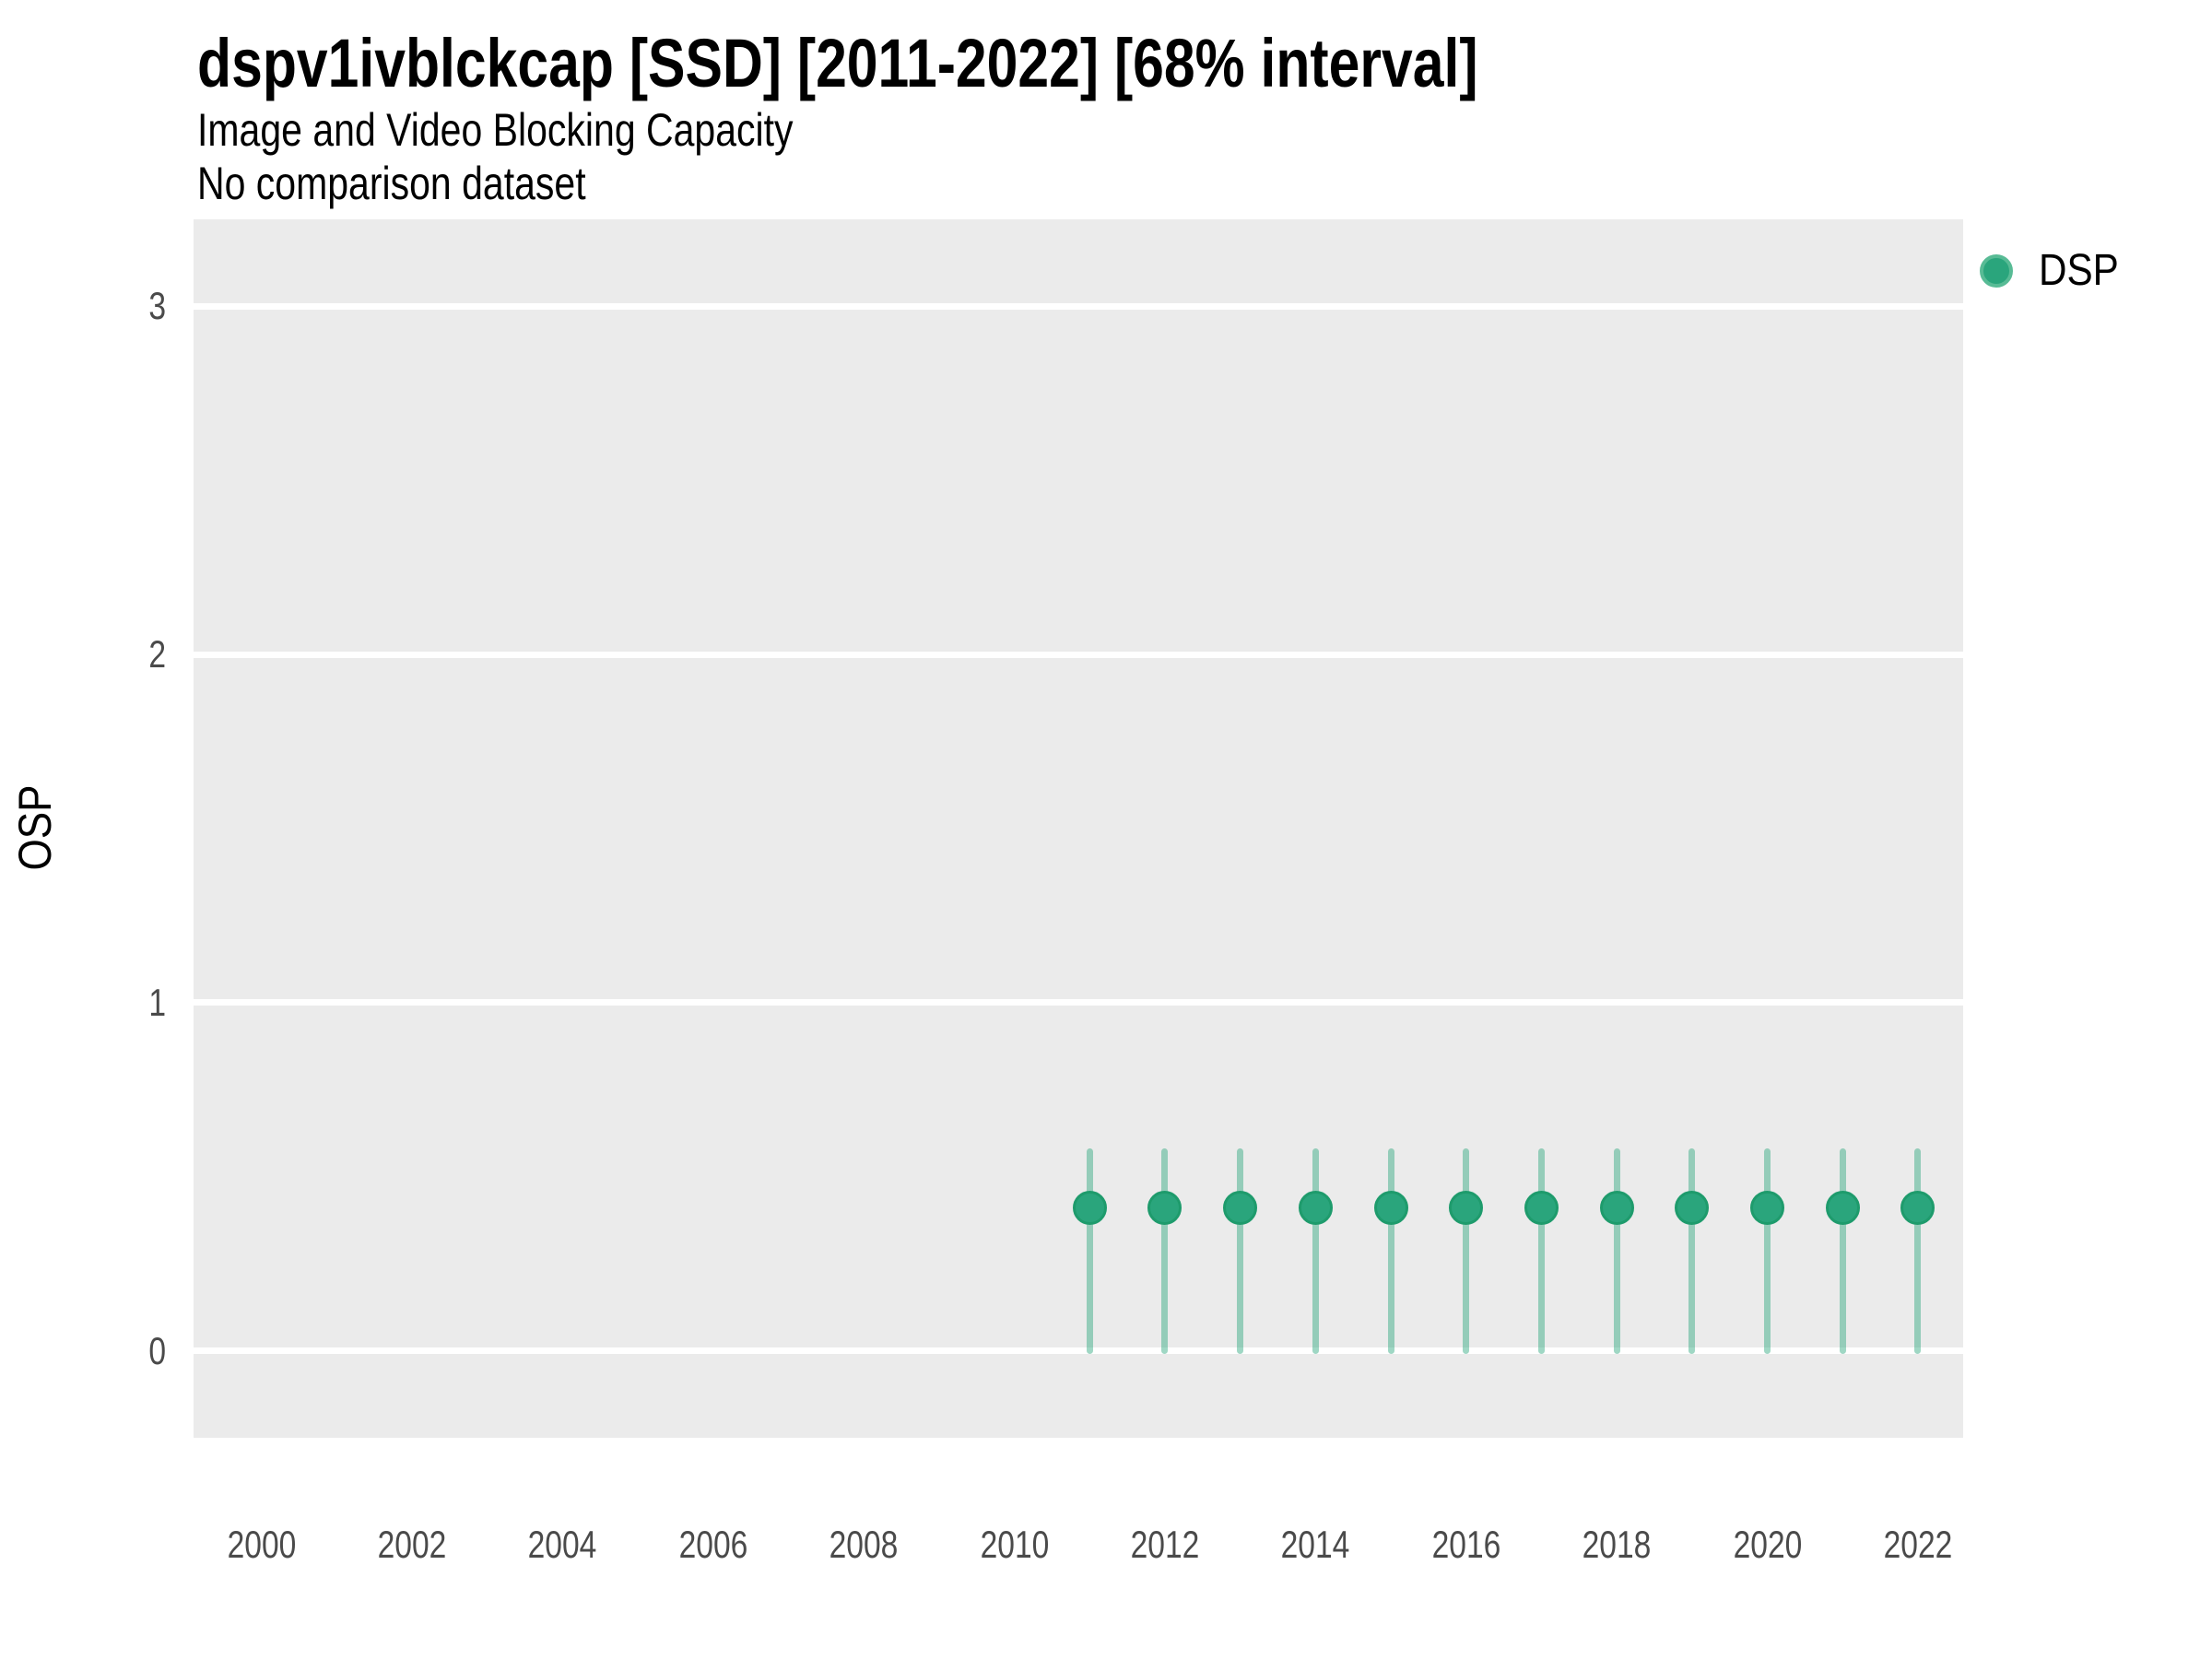 The image size is (2212, 1659). What do you see at coordinates (1918, 1251) in the screenshot?
I see `interval-bar-2022` at bounding box center [1918, 1251].